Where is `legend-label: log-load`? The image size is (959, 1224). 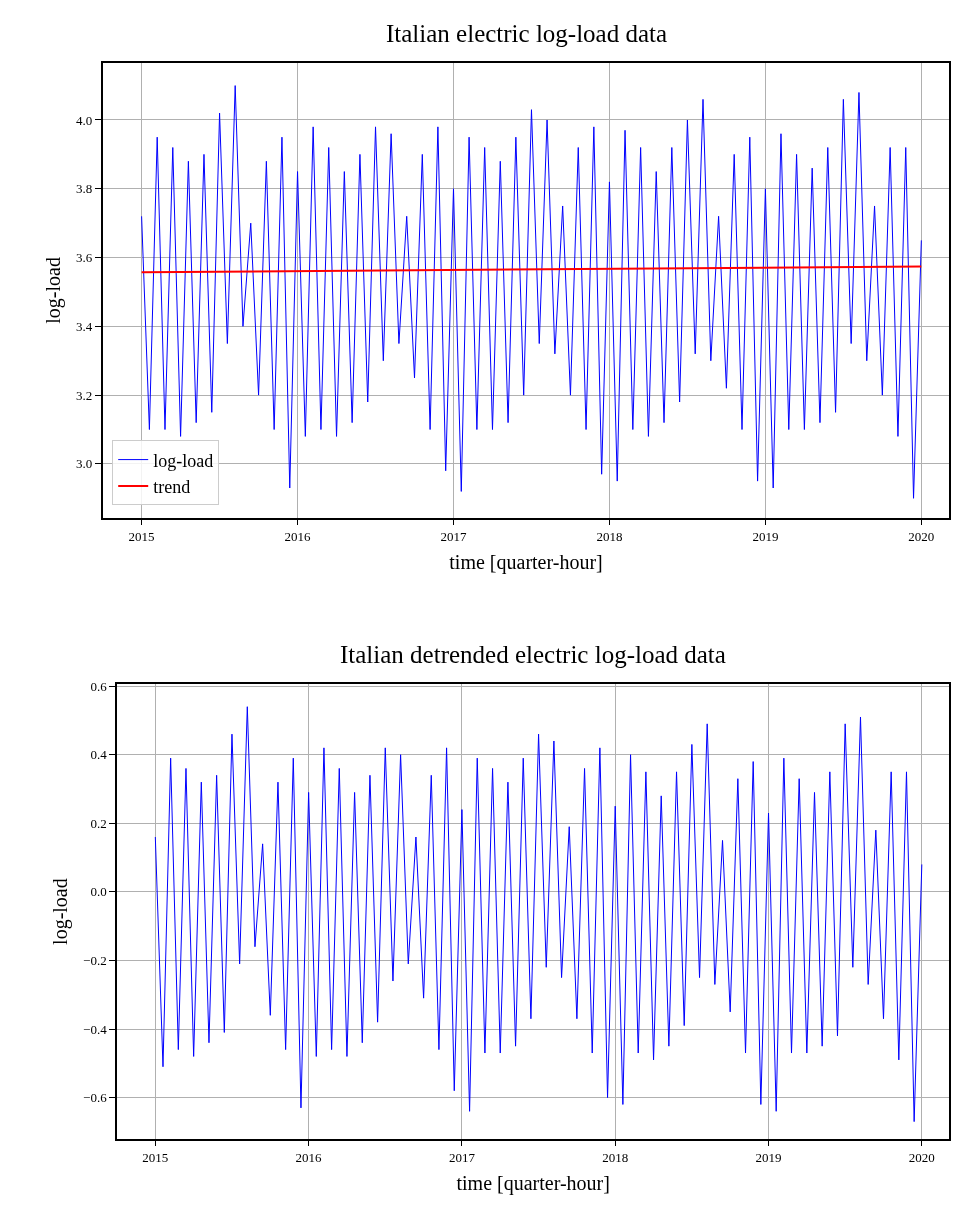 legend-label: log-load is located at coordinates (183, 460).